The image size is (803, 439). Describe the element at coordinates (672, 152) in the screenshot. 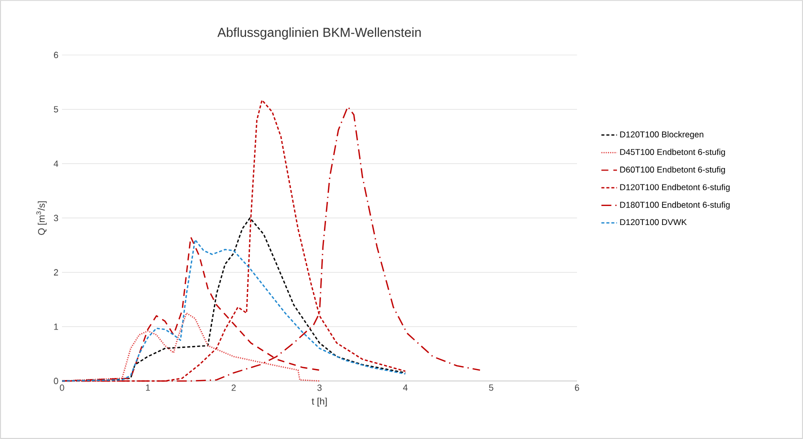

I see `legend-label: D45T100 Endbetont 6-stufig` at that location.